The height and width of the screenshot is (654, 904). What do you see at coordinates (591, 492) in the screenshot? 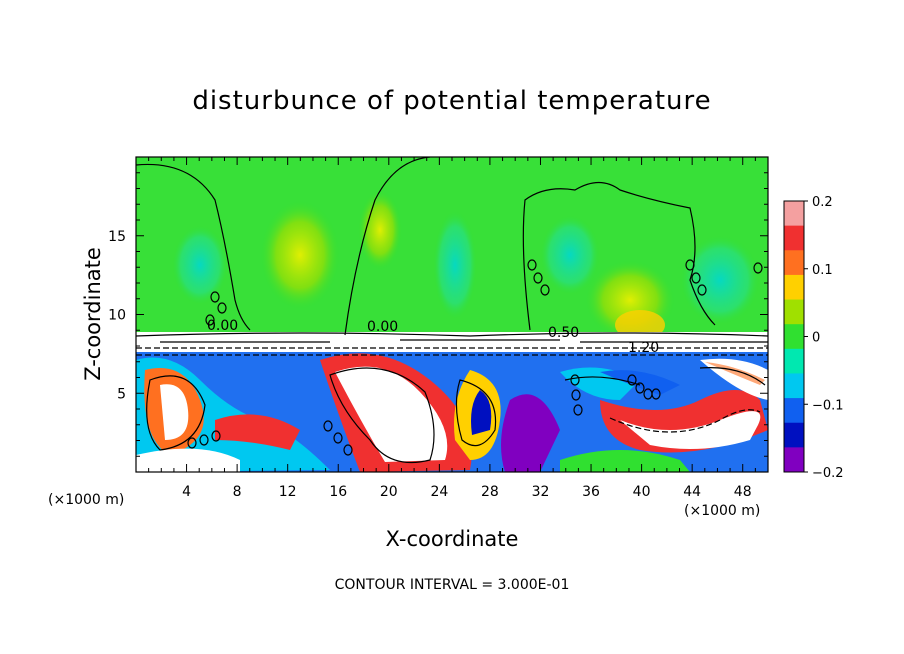
I see `x-tick-label: 36` at bounding box center [591, 492].